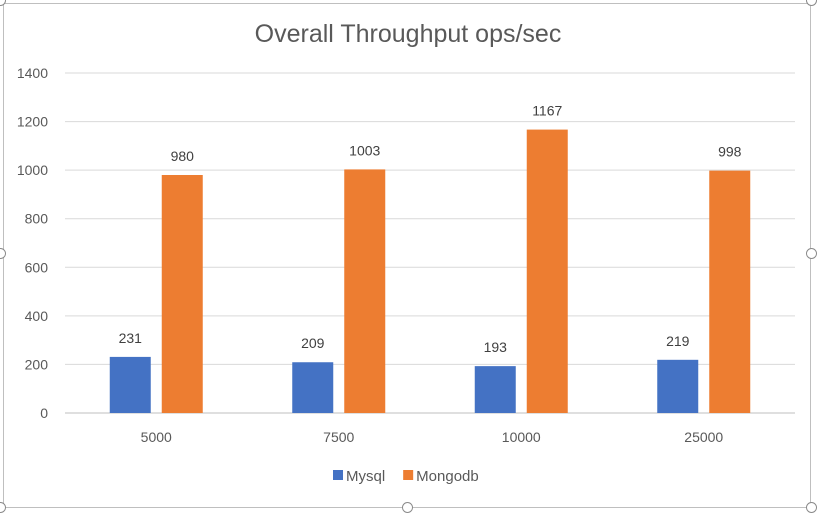 This screenshot has height=515, width=819. Describe the element at coordinates (811, 253) in the screenshot. I see `resize-handle-right` at that location.